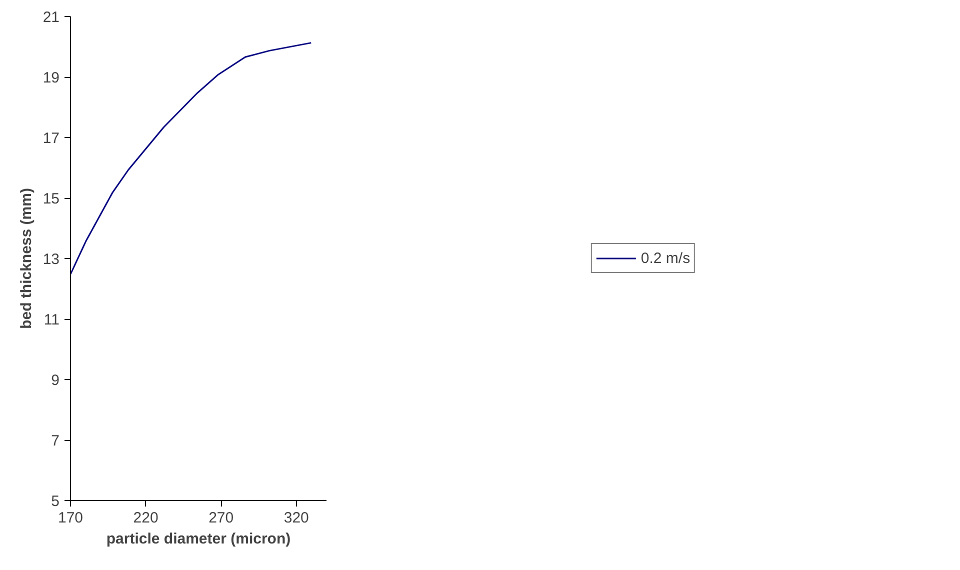 The height and width of the screenshot is (570, 960). What do you see at coordinates (71, 518) in the screenshot?
I see `x-tick-label: 170` at bounding box center [71, 518].